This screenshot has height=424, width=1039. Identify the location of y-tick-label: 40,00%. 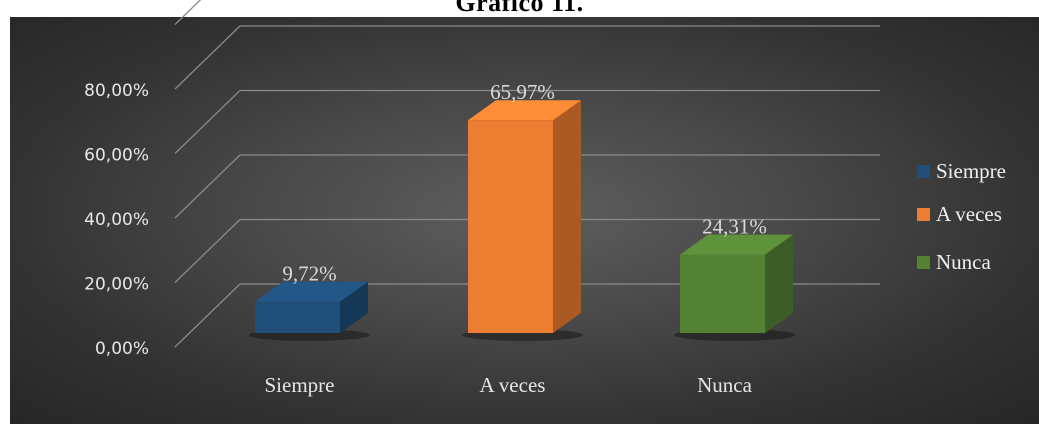
(116, 220).